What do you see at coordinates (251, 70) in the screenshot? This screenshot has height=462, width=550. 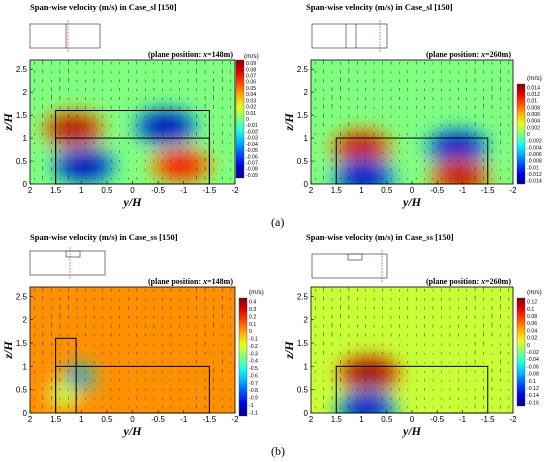 I see `colorbar-tick-label: 0.08` at bounding box center [251, 70].